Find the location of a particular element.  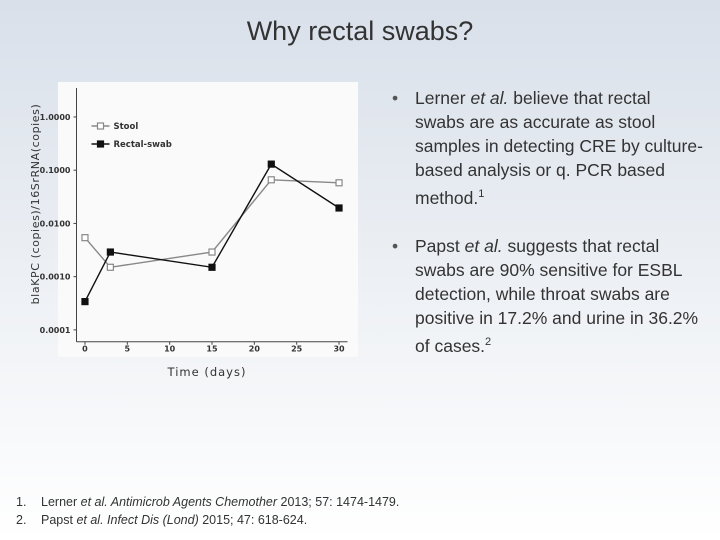

y-tick-label: 0.0010 is located at coordinates (55, 277).